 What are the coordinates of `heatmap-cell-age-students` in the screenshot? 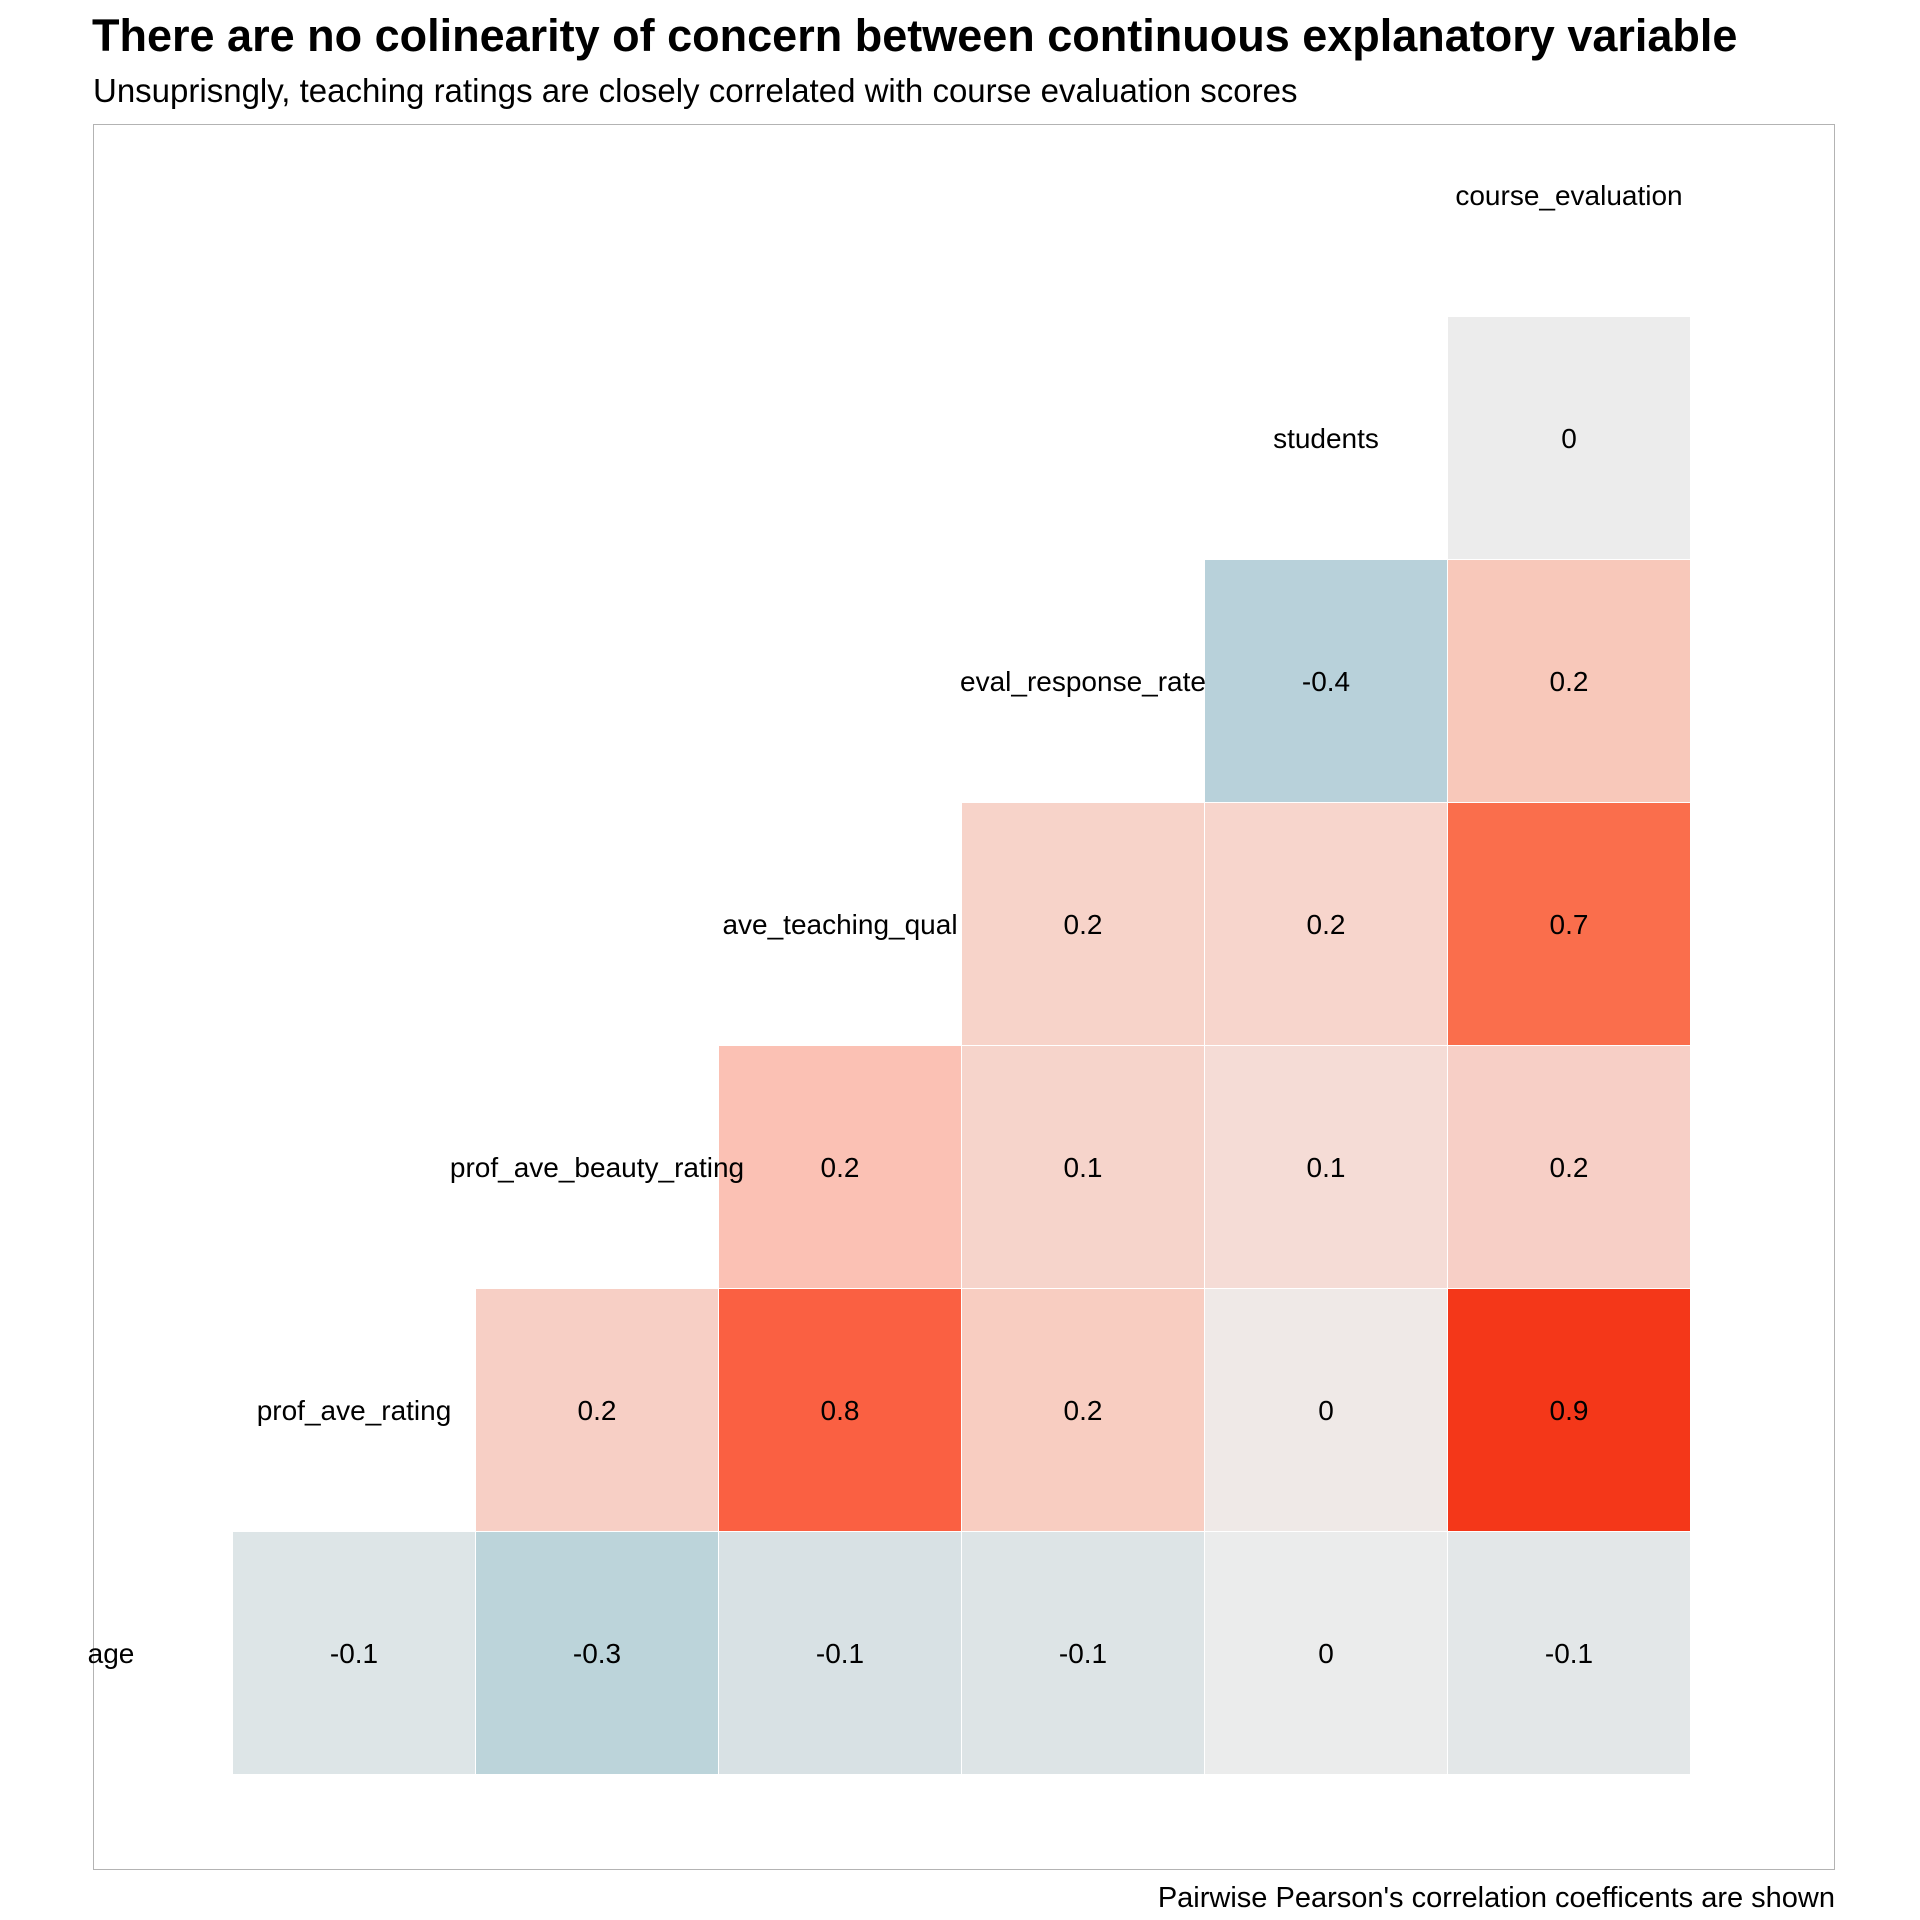 It's located at (1326, 1653).